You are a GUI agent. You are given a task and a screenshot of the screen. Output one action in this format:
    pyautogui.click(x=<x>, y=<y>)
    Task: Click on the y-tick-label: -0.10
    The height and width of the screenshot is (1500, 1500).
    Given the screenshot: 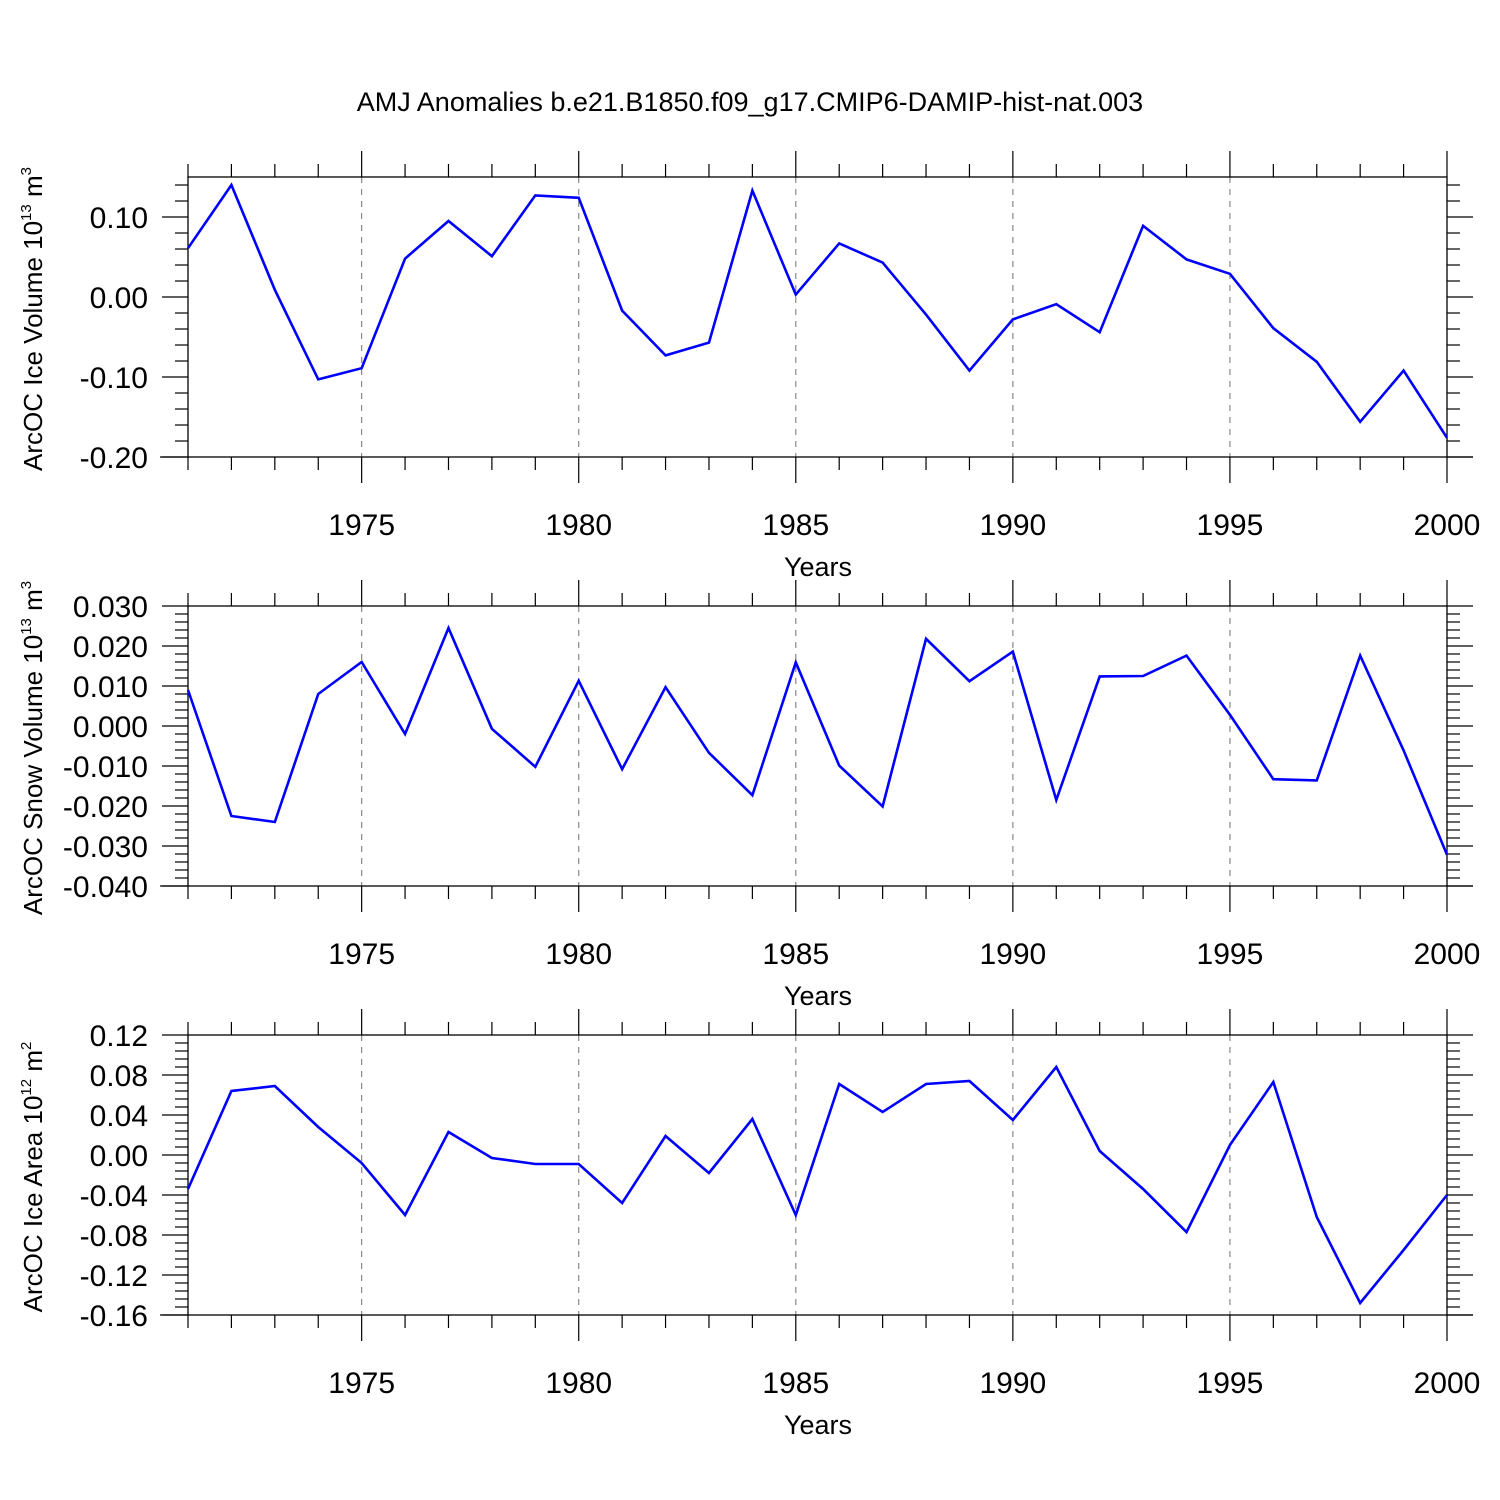 What is the action you would take?
    pyautogui.click(x=114, y=378)
    